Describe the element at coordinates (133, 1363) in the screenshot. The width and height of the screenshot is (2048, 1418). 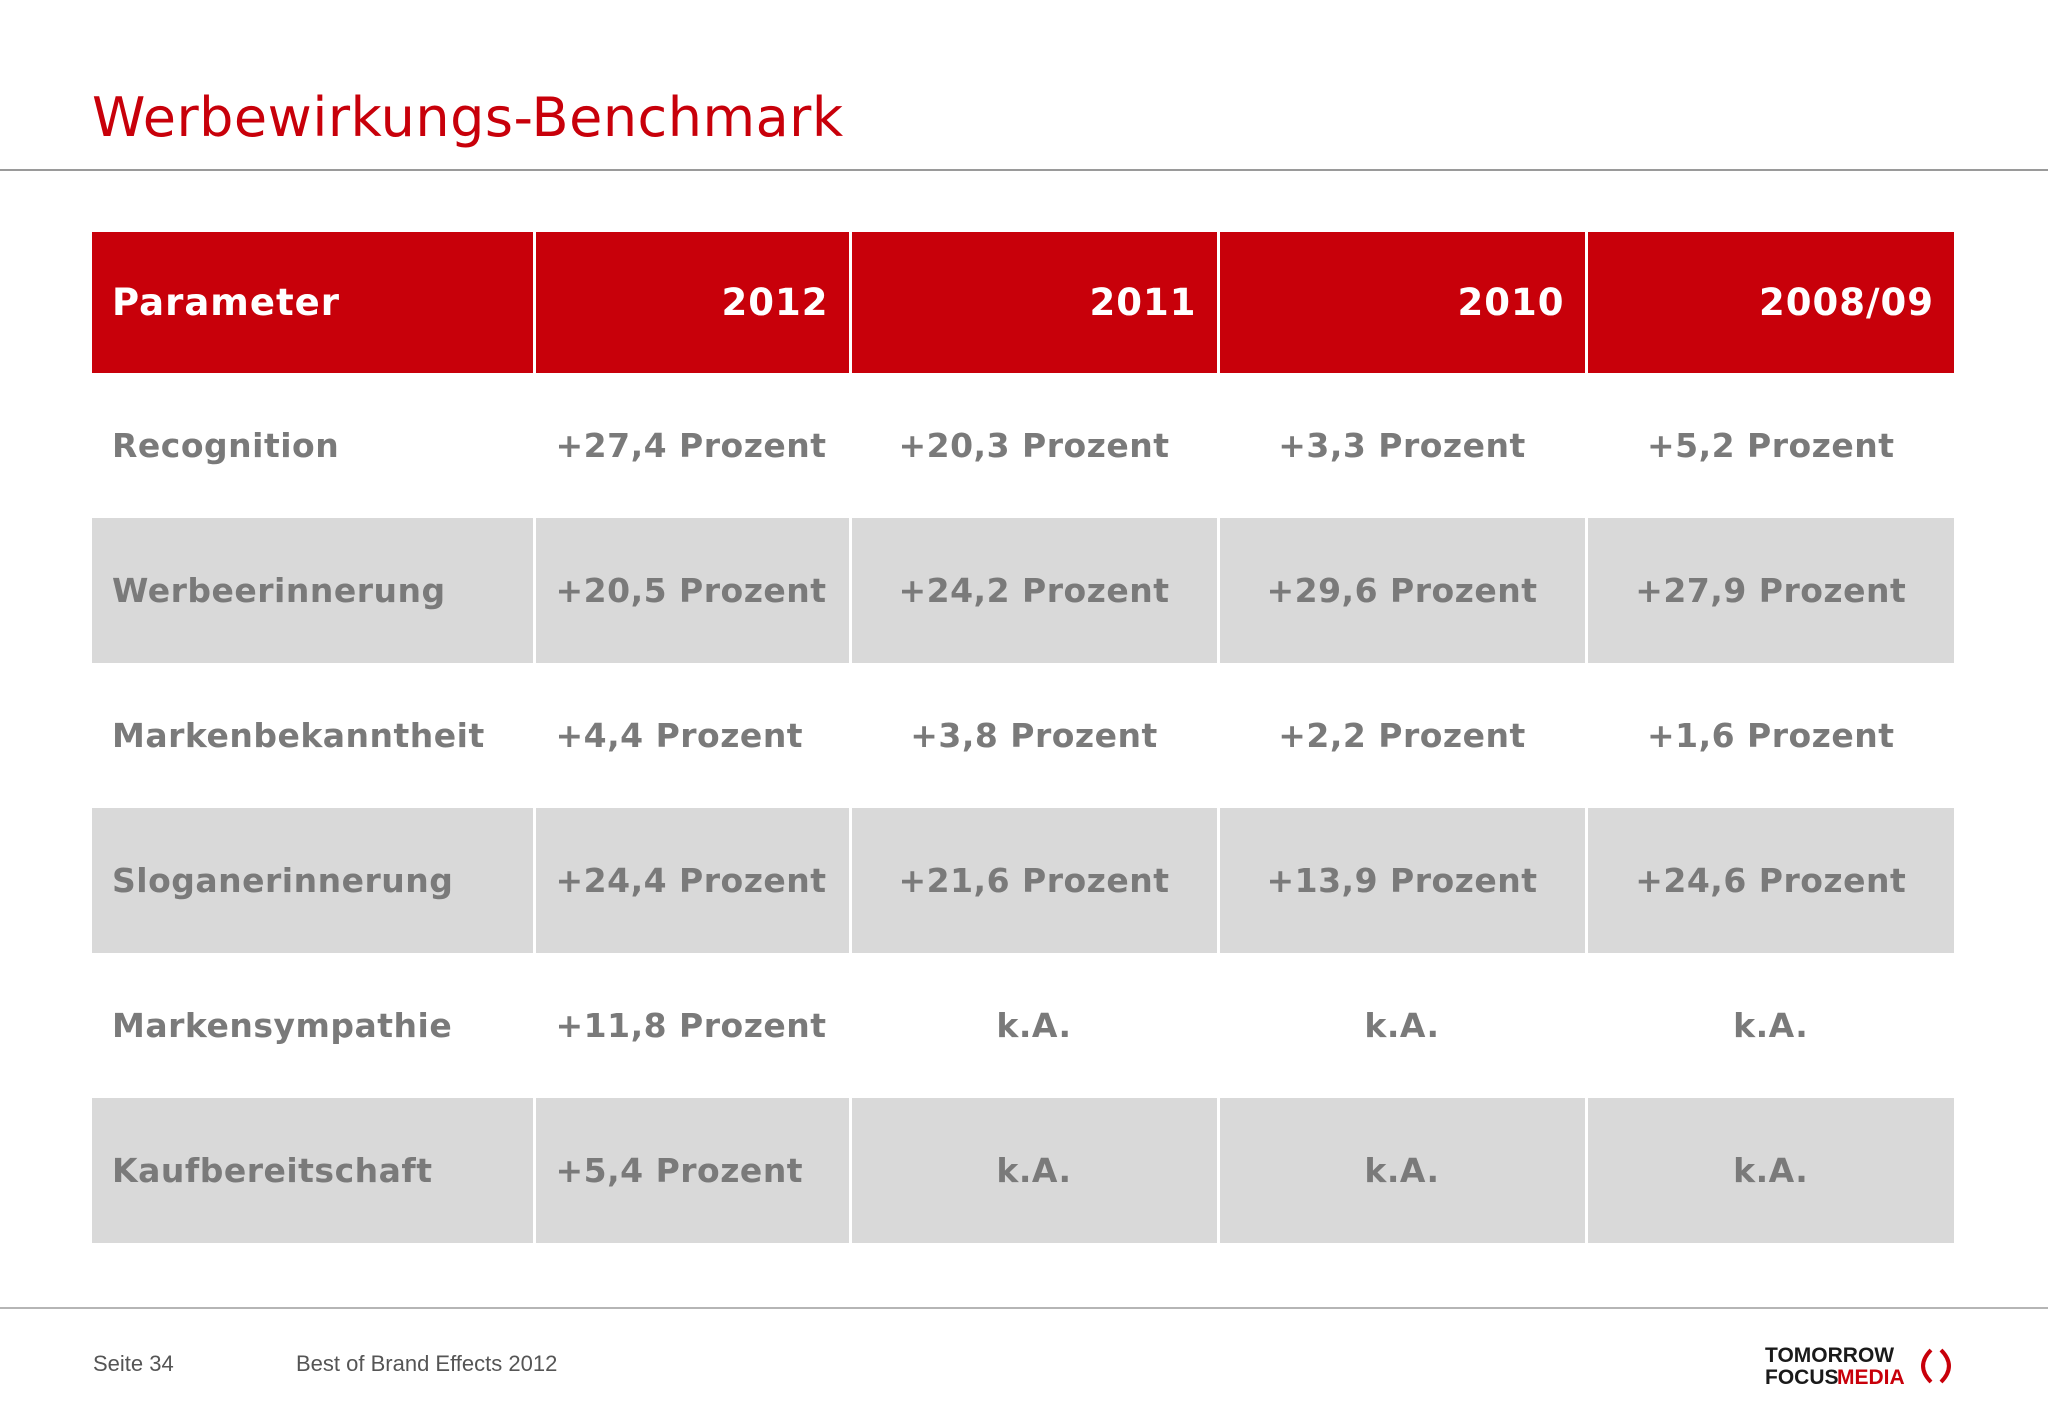
I see `page-number: Seite 34` at that location.